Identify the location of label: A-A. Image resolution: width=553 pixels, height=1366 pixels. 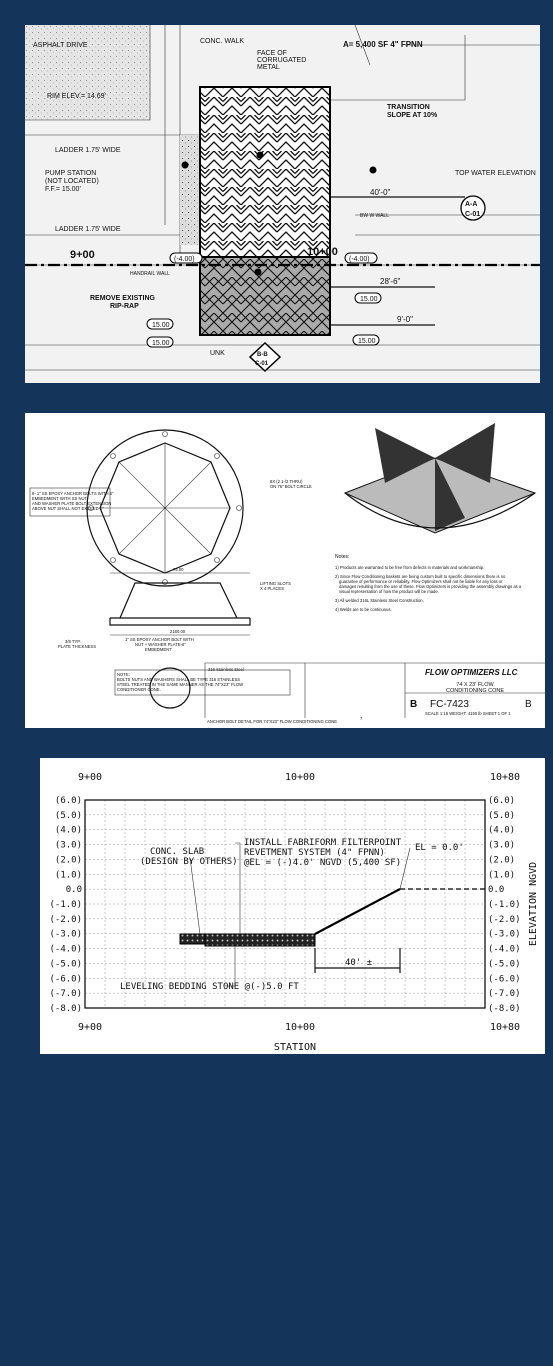
(471, 204).